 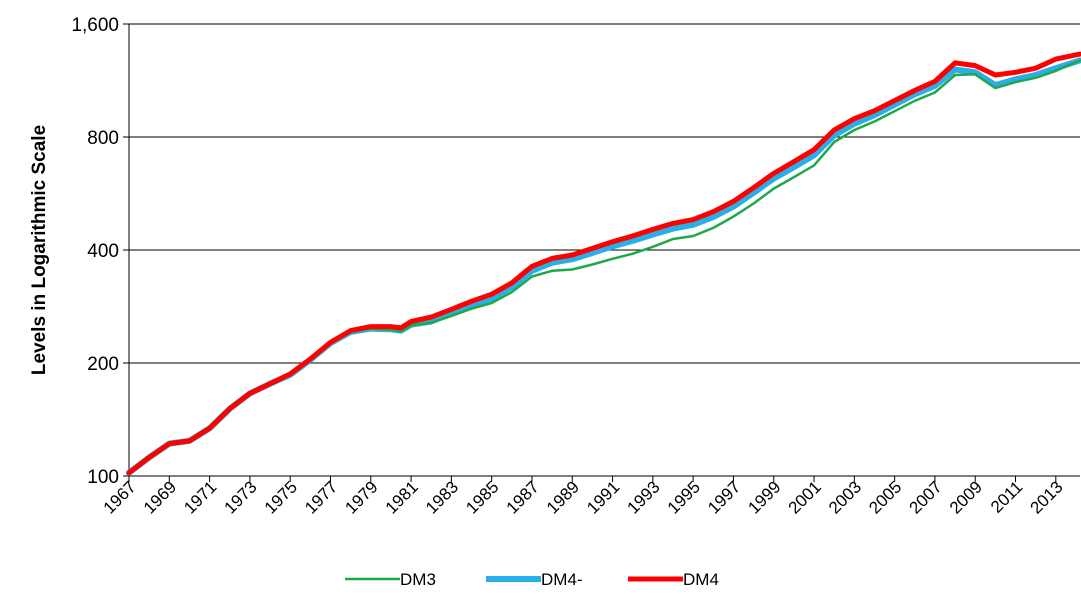 What do you see at coordinates (241, 497) in the screenshot?
I see `x-tick-label: 1973` at bounding box center [241, 497].